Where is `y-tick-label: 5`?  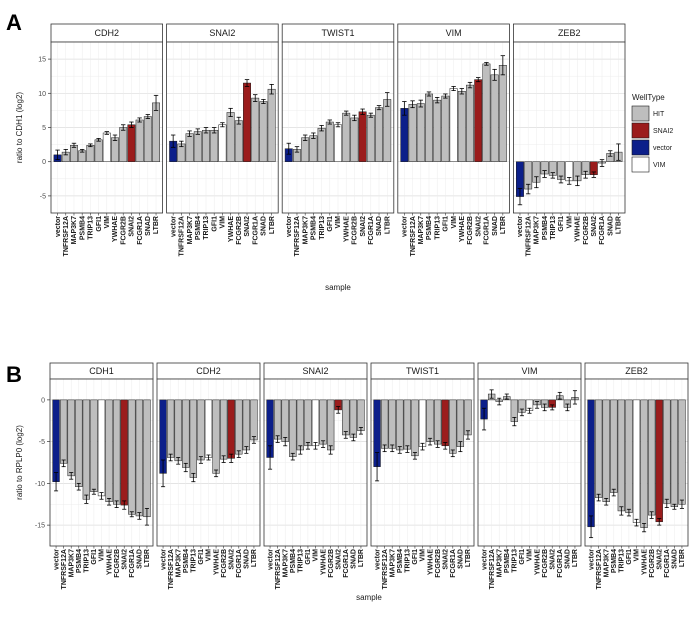 y-tick-label: 5 is located at coordinates (44, 128).